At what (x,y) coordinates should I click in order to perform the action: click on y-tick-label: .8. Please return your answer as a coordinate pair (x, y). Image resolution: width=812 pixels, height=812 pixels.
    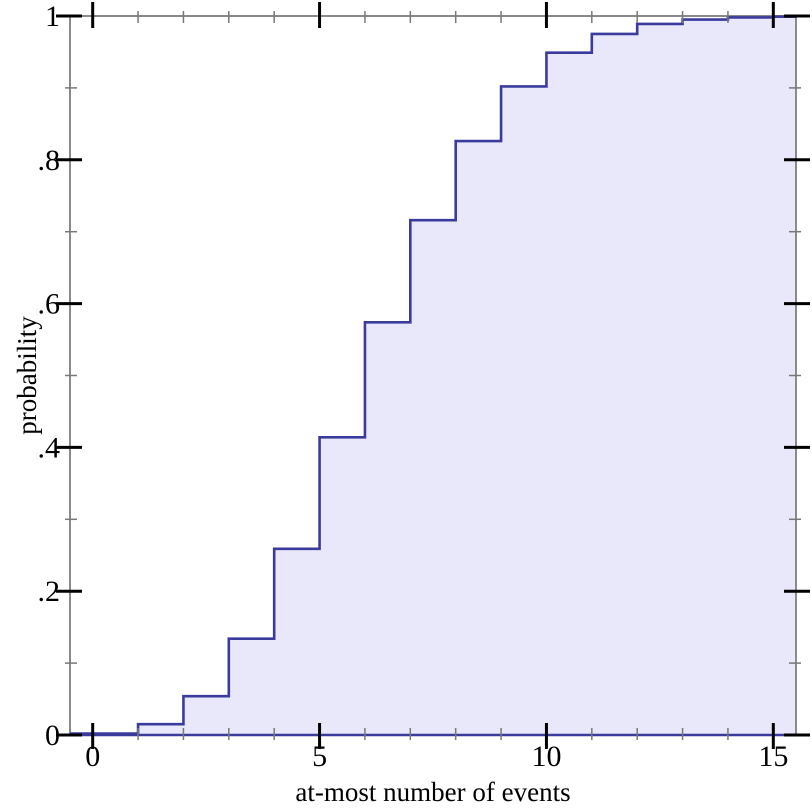
    Looking at the image, I should click on (49, 160).